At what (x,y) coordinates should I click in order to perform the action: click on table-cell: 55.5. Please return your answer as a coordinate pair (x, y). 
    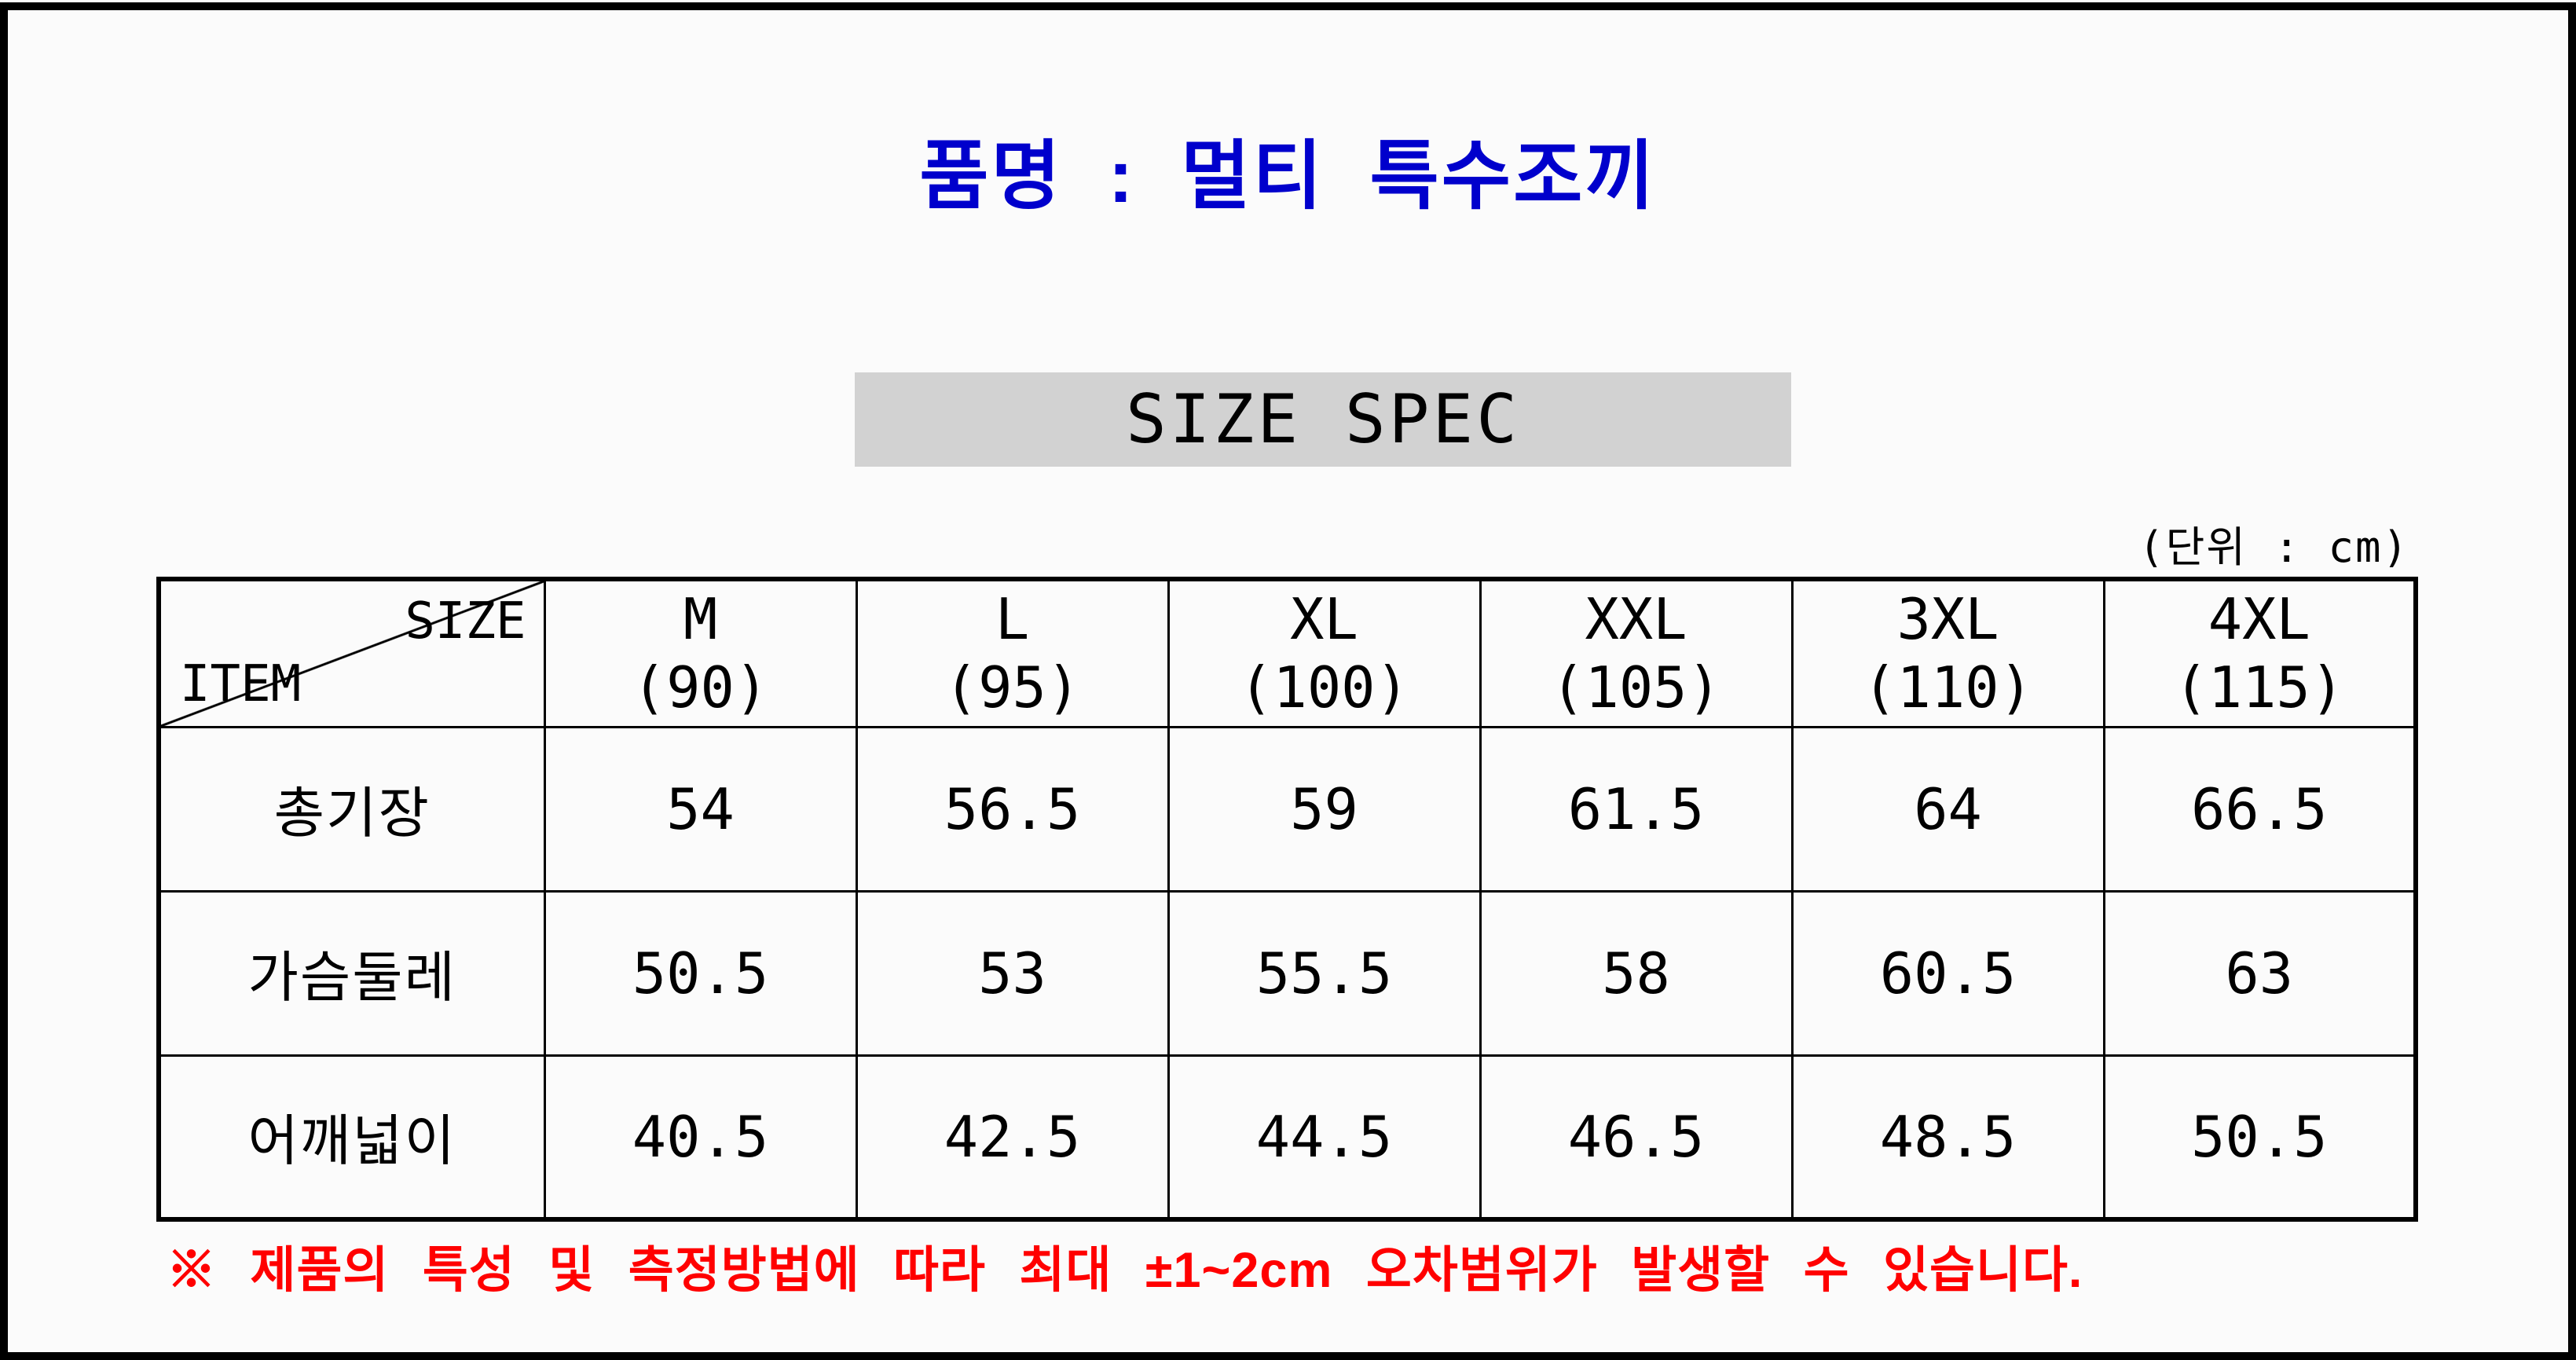
    Looking at the image, I should click on (1324, 973).